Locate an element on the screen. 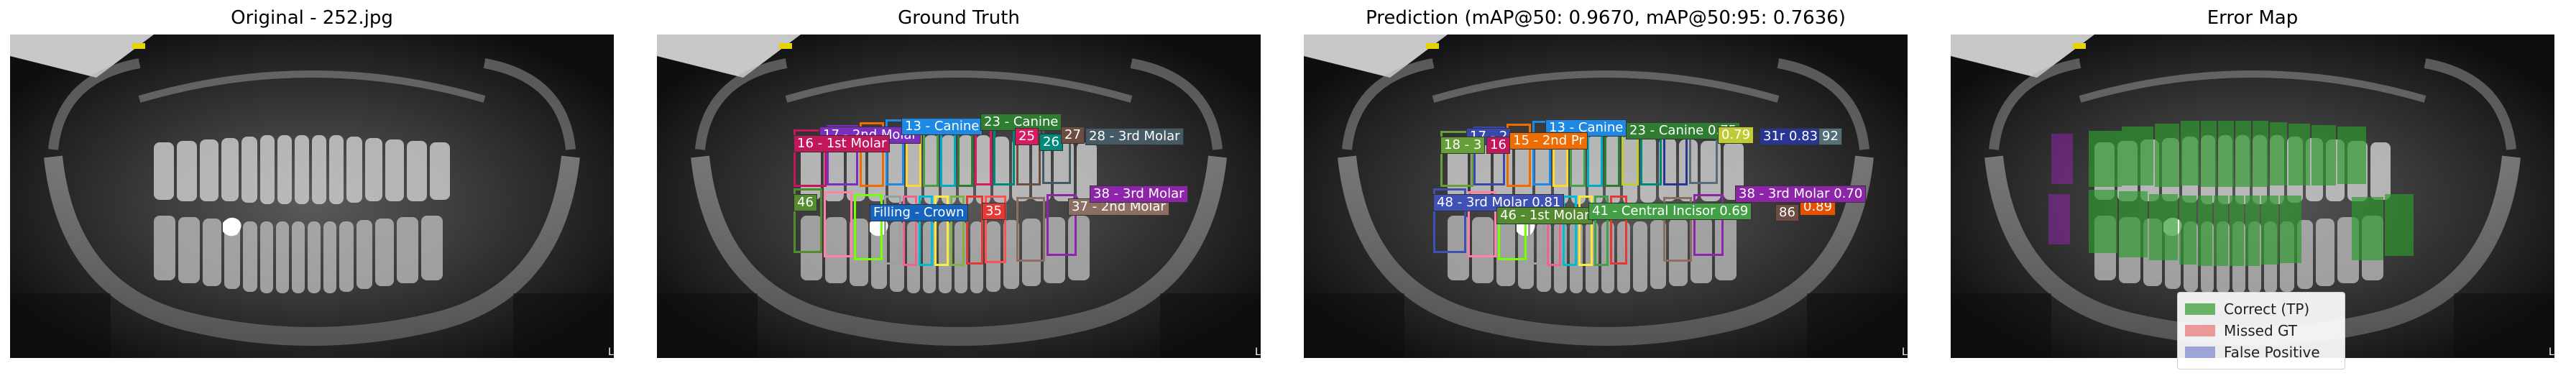 The width and height of the screenshot is (2576, 381). pred-label: 41 - Central Incisor 0.69 is located at coordinates (1670, 211).